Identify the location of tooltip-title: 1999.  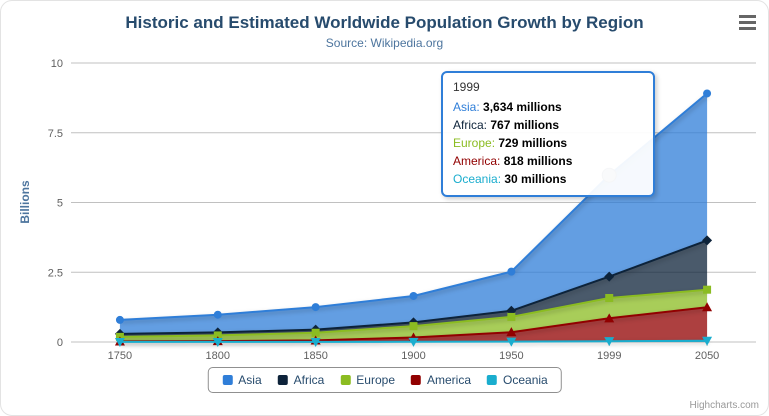
(466, 87).